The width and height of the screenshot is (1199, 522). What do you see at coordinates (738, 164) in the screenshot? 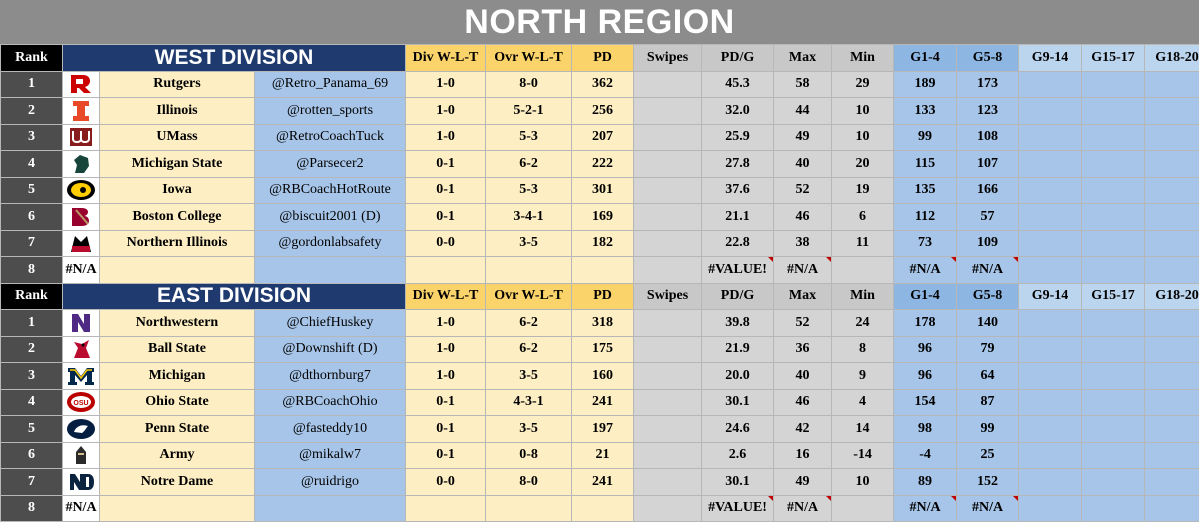
I see `pdg-cell: 27.8` at bounding box center [738, 164].